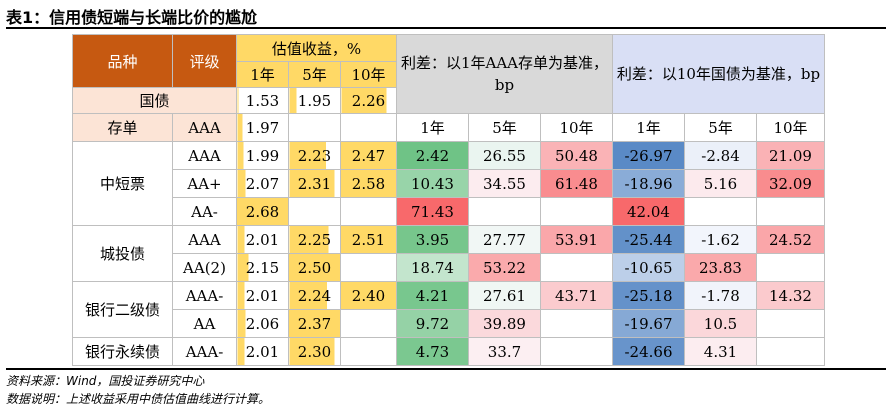 The image size is (892, 411). Describe the element at coordinates (720, 239) in the screenshot. I see `spread-gov-cell: -1.62` at that location.